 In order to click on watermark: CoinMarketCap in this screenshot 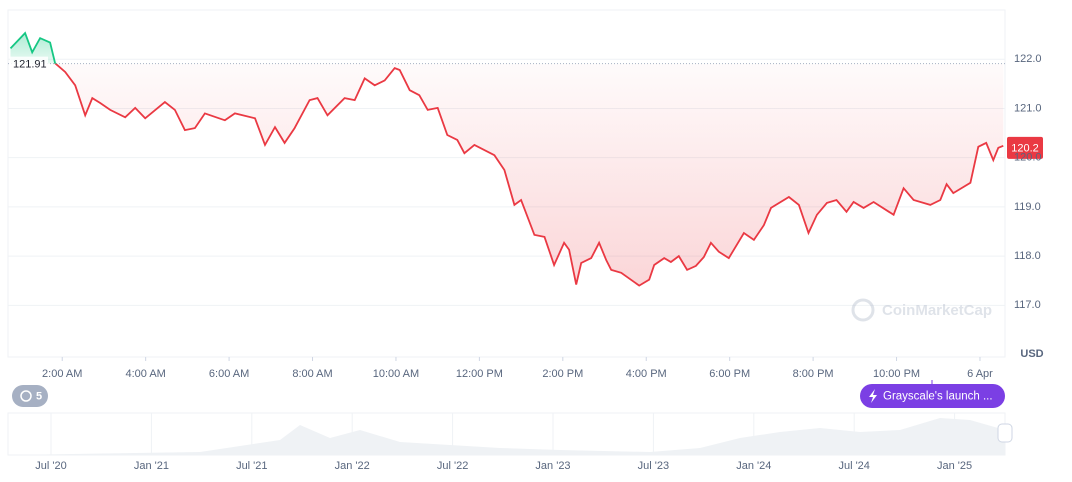, I will do `click(921, 310)`.